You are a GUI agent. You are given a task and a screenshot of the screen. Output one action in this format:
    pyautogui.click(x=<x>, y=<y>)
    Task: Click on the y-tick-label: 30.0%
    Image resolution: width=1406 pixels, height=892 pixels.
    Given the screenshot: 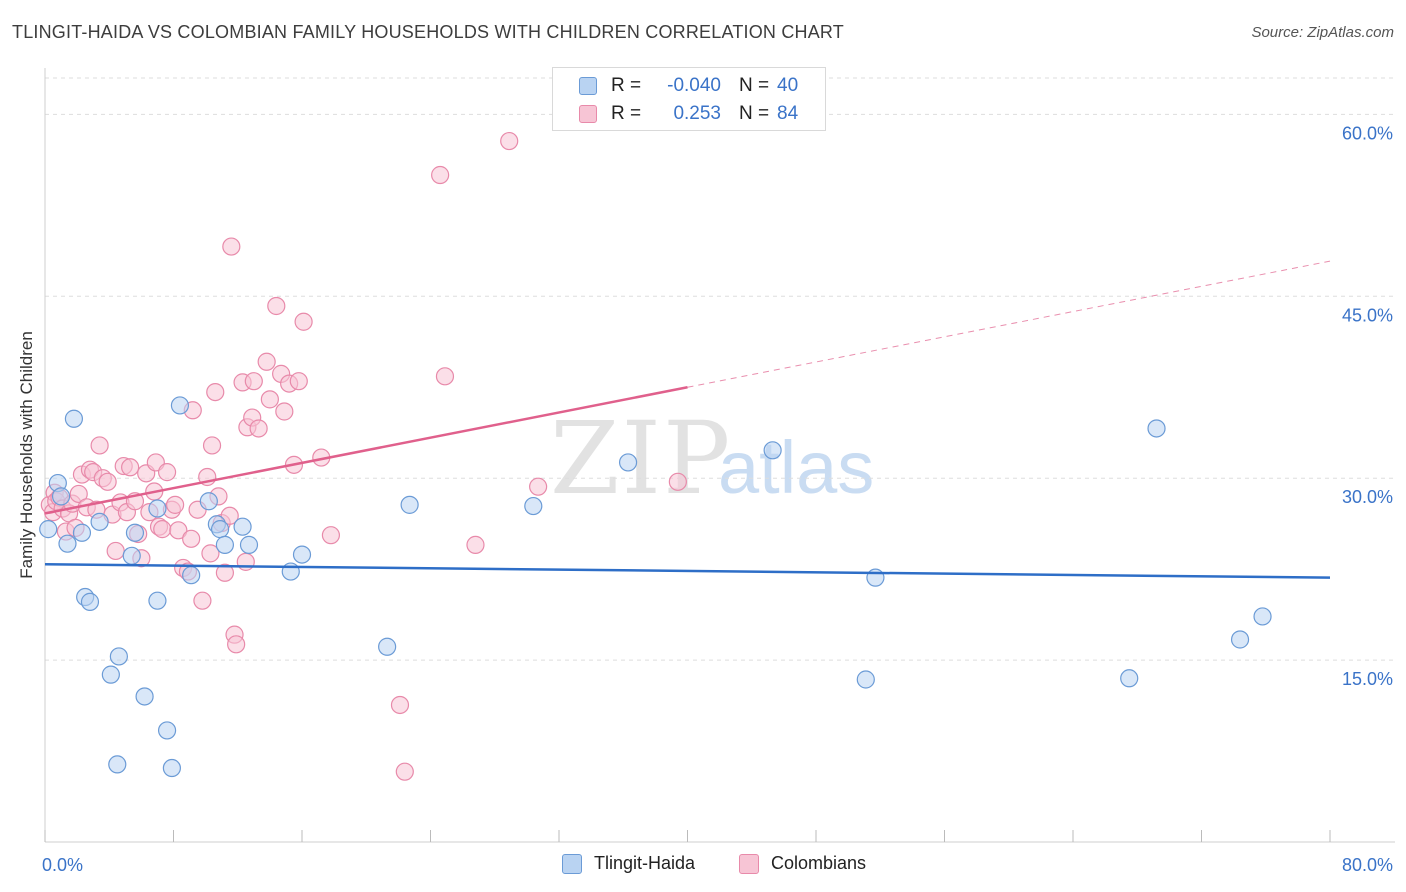 What is the action you would take?
    pyautogui.click(x=1367, y=497)
    